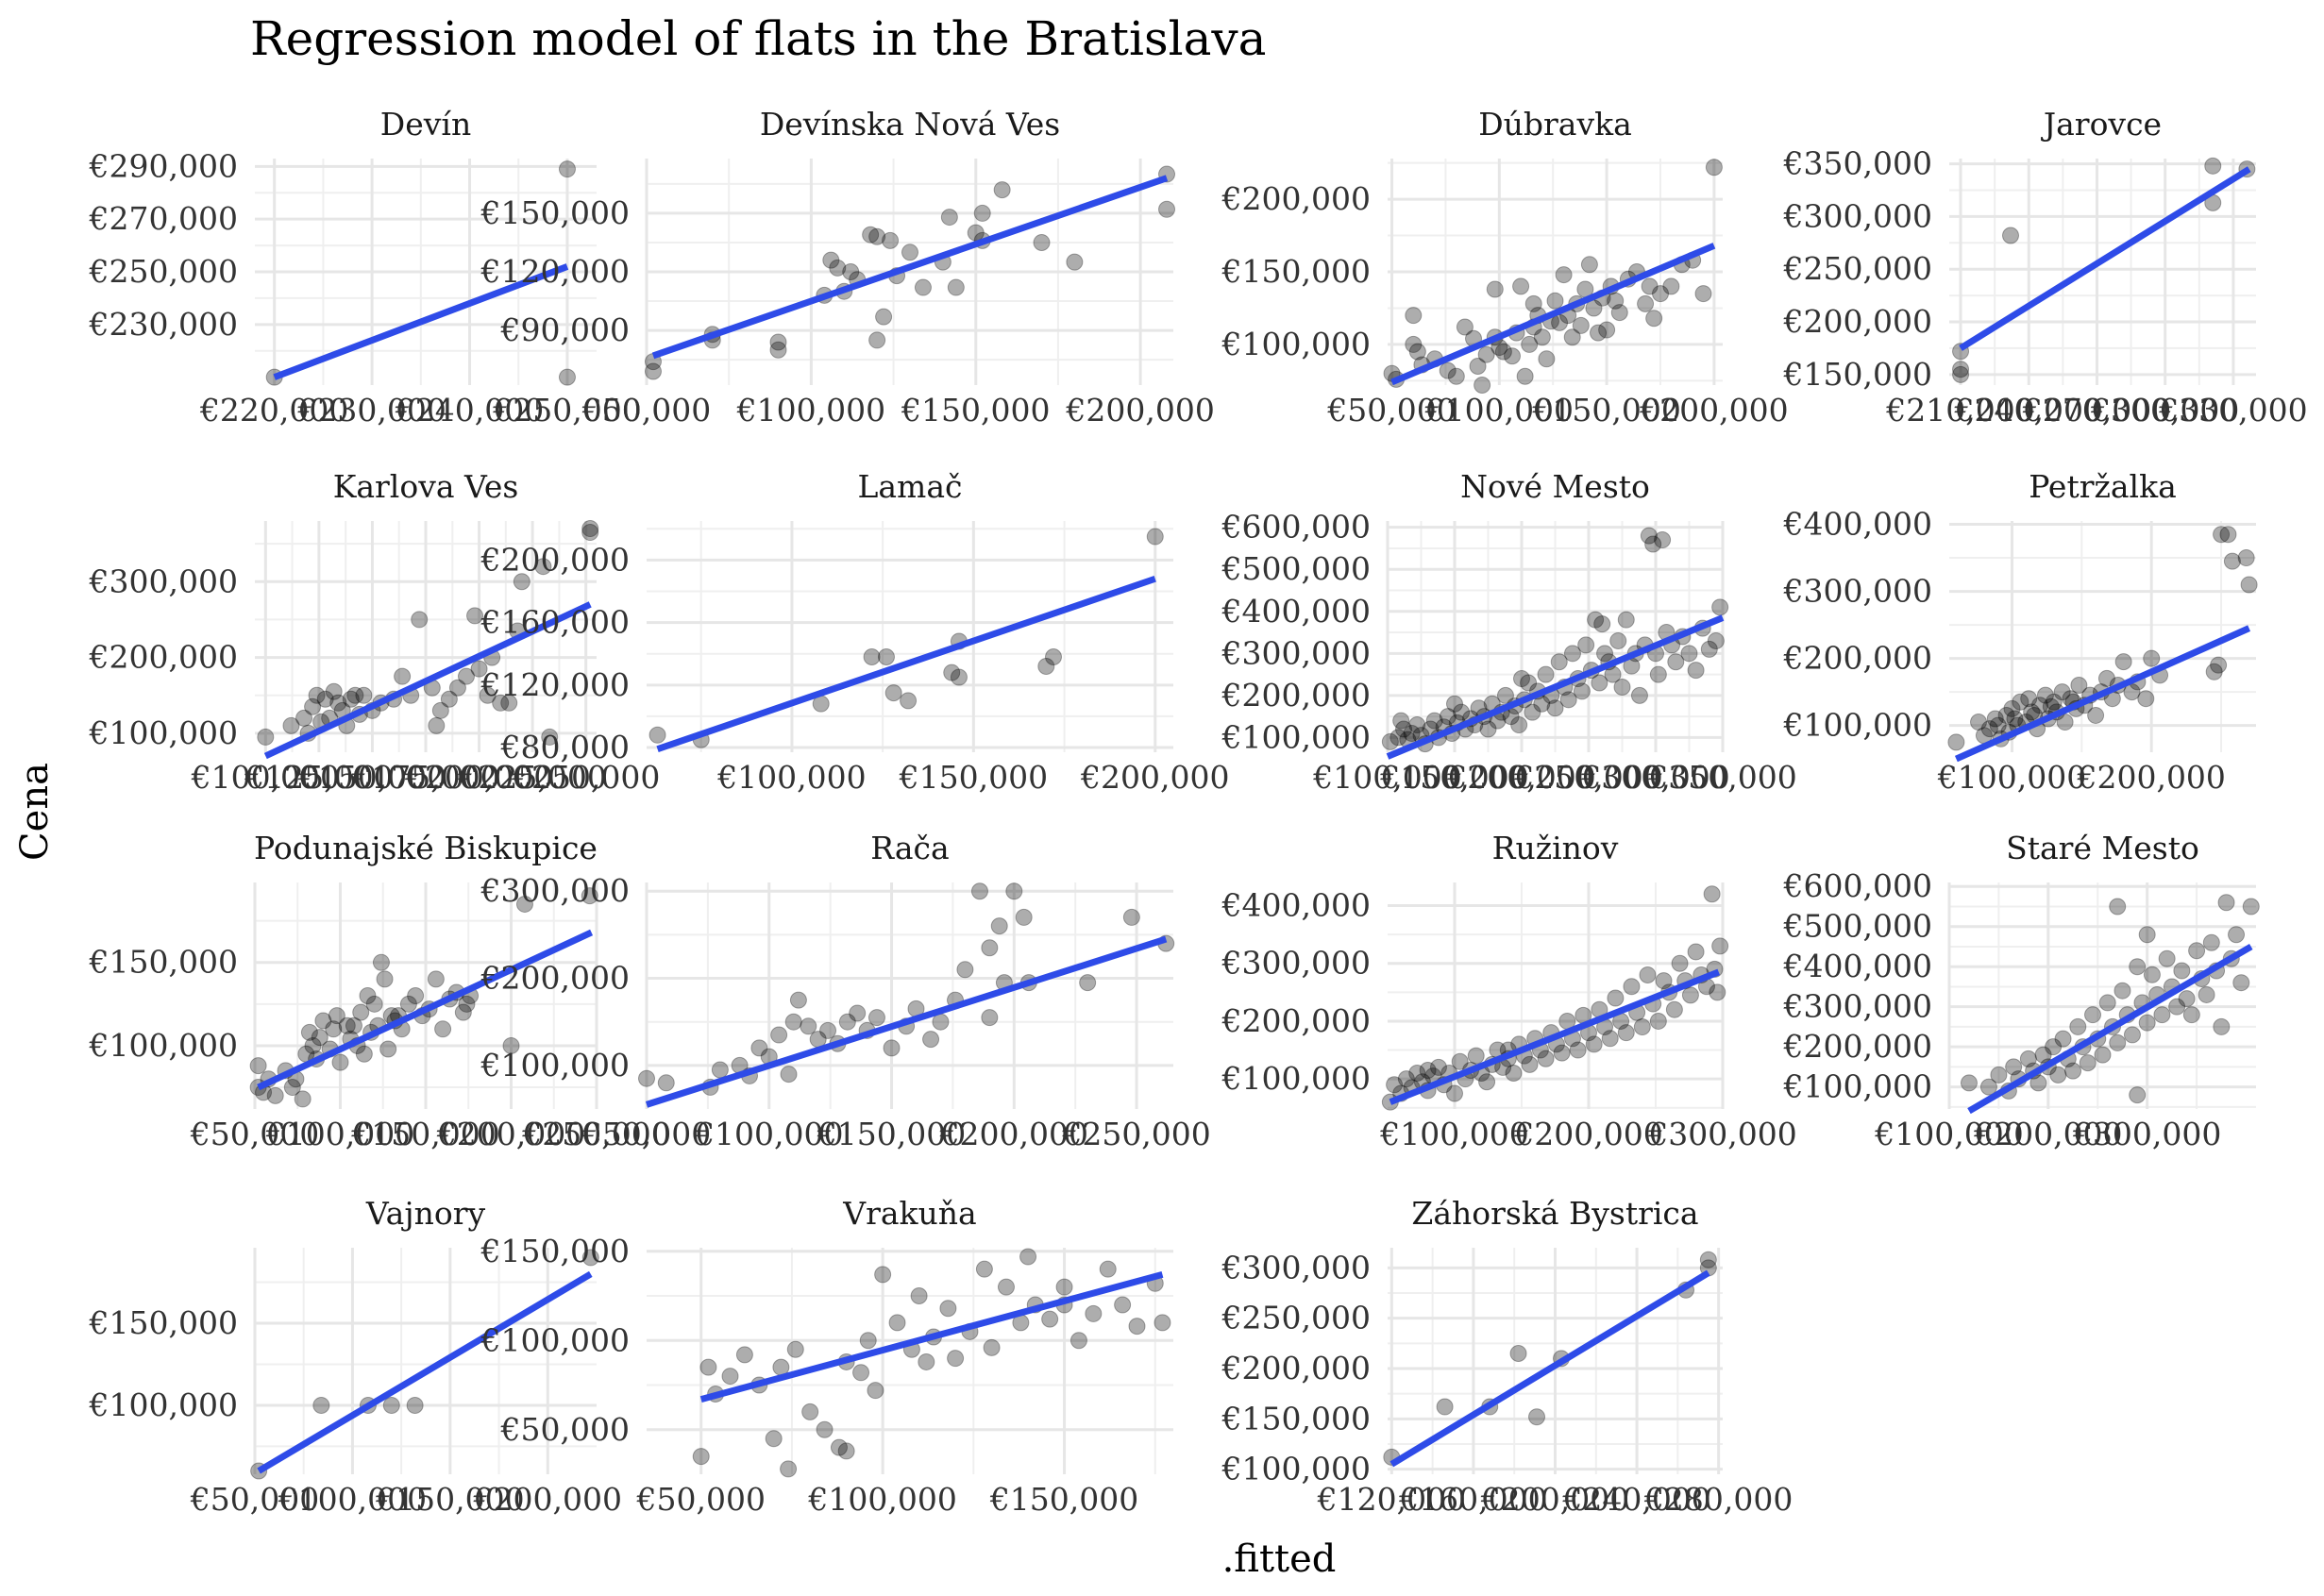  I want to click on y-tick-label: €300,000, so click(1857, 1006).